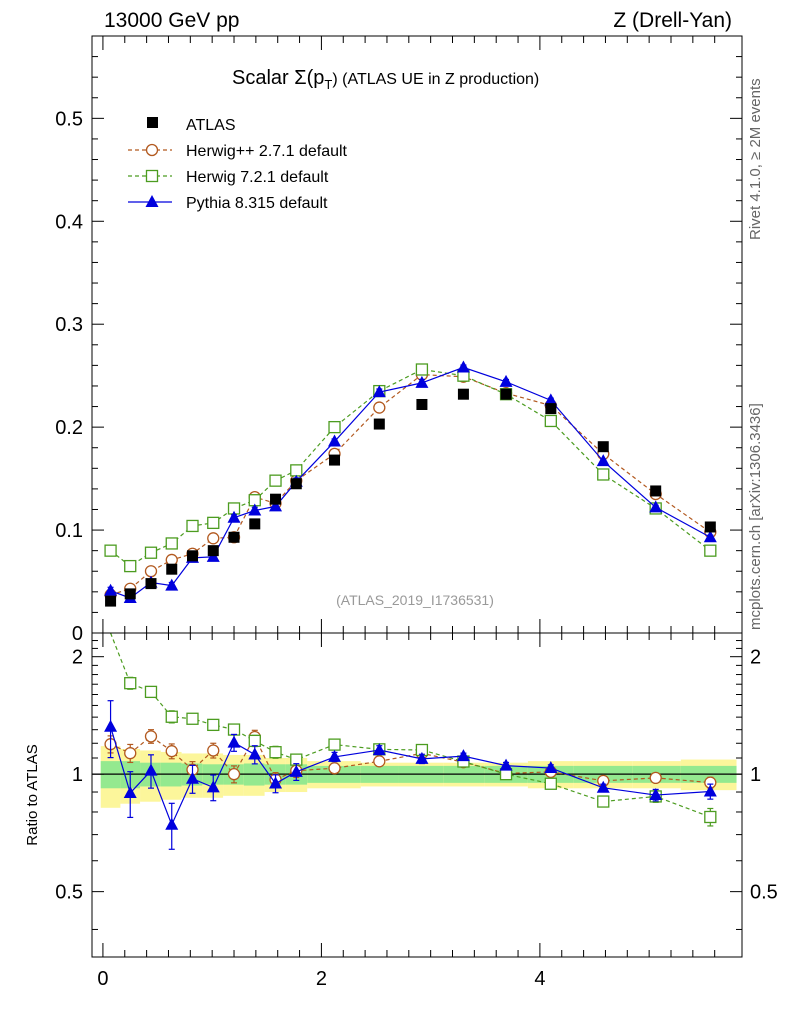  What do you see at coordinates (755, 159) in the screenshot?
I see `rivet-label: Rivet 4.1.0, ≥ 2M events` at bounding box center [755, 159].